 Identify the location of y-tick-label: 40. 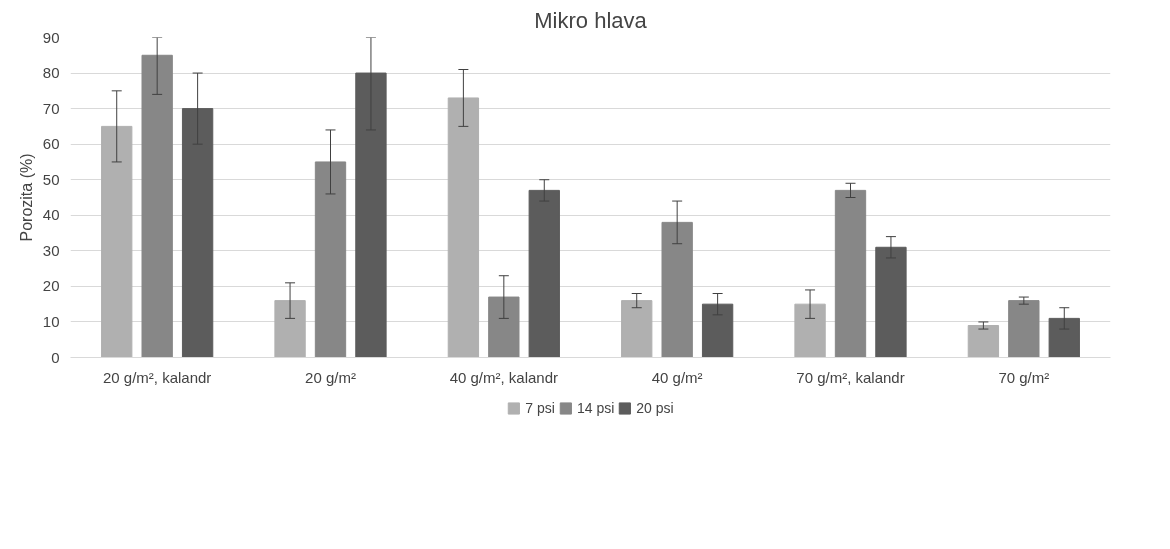
(51, 215).